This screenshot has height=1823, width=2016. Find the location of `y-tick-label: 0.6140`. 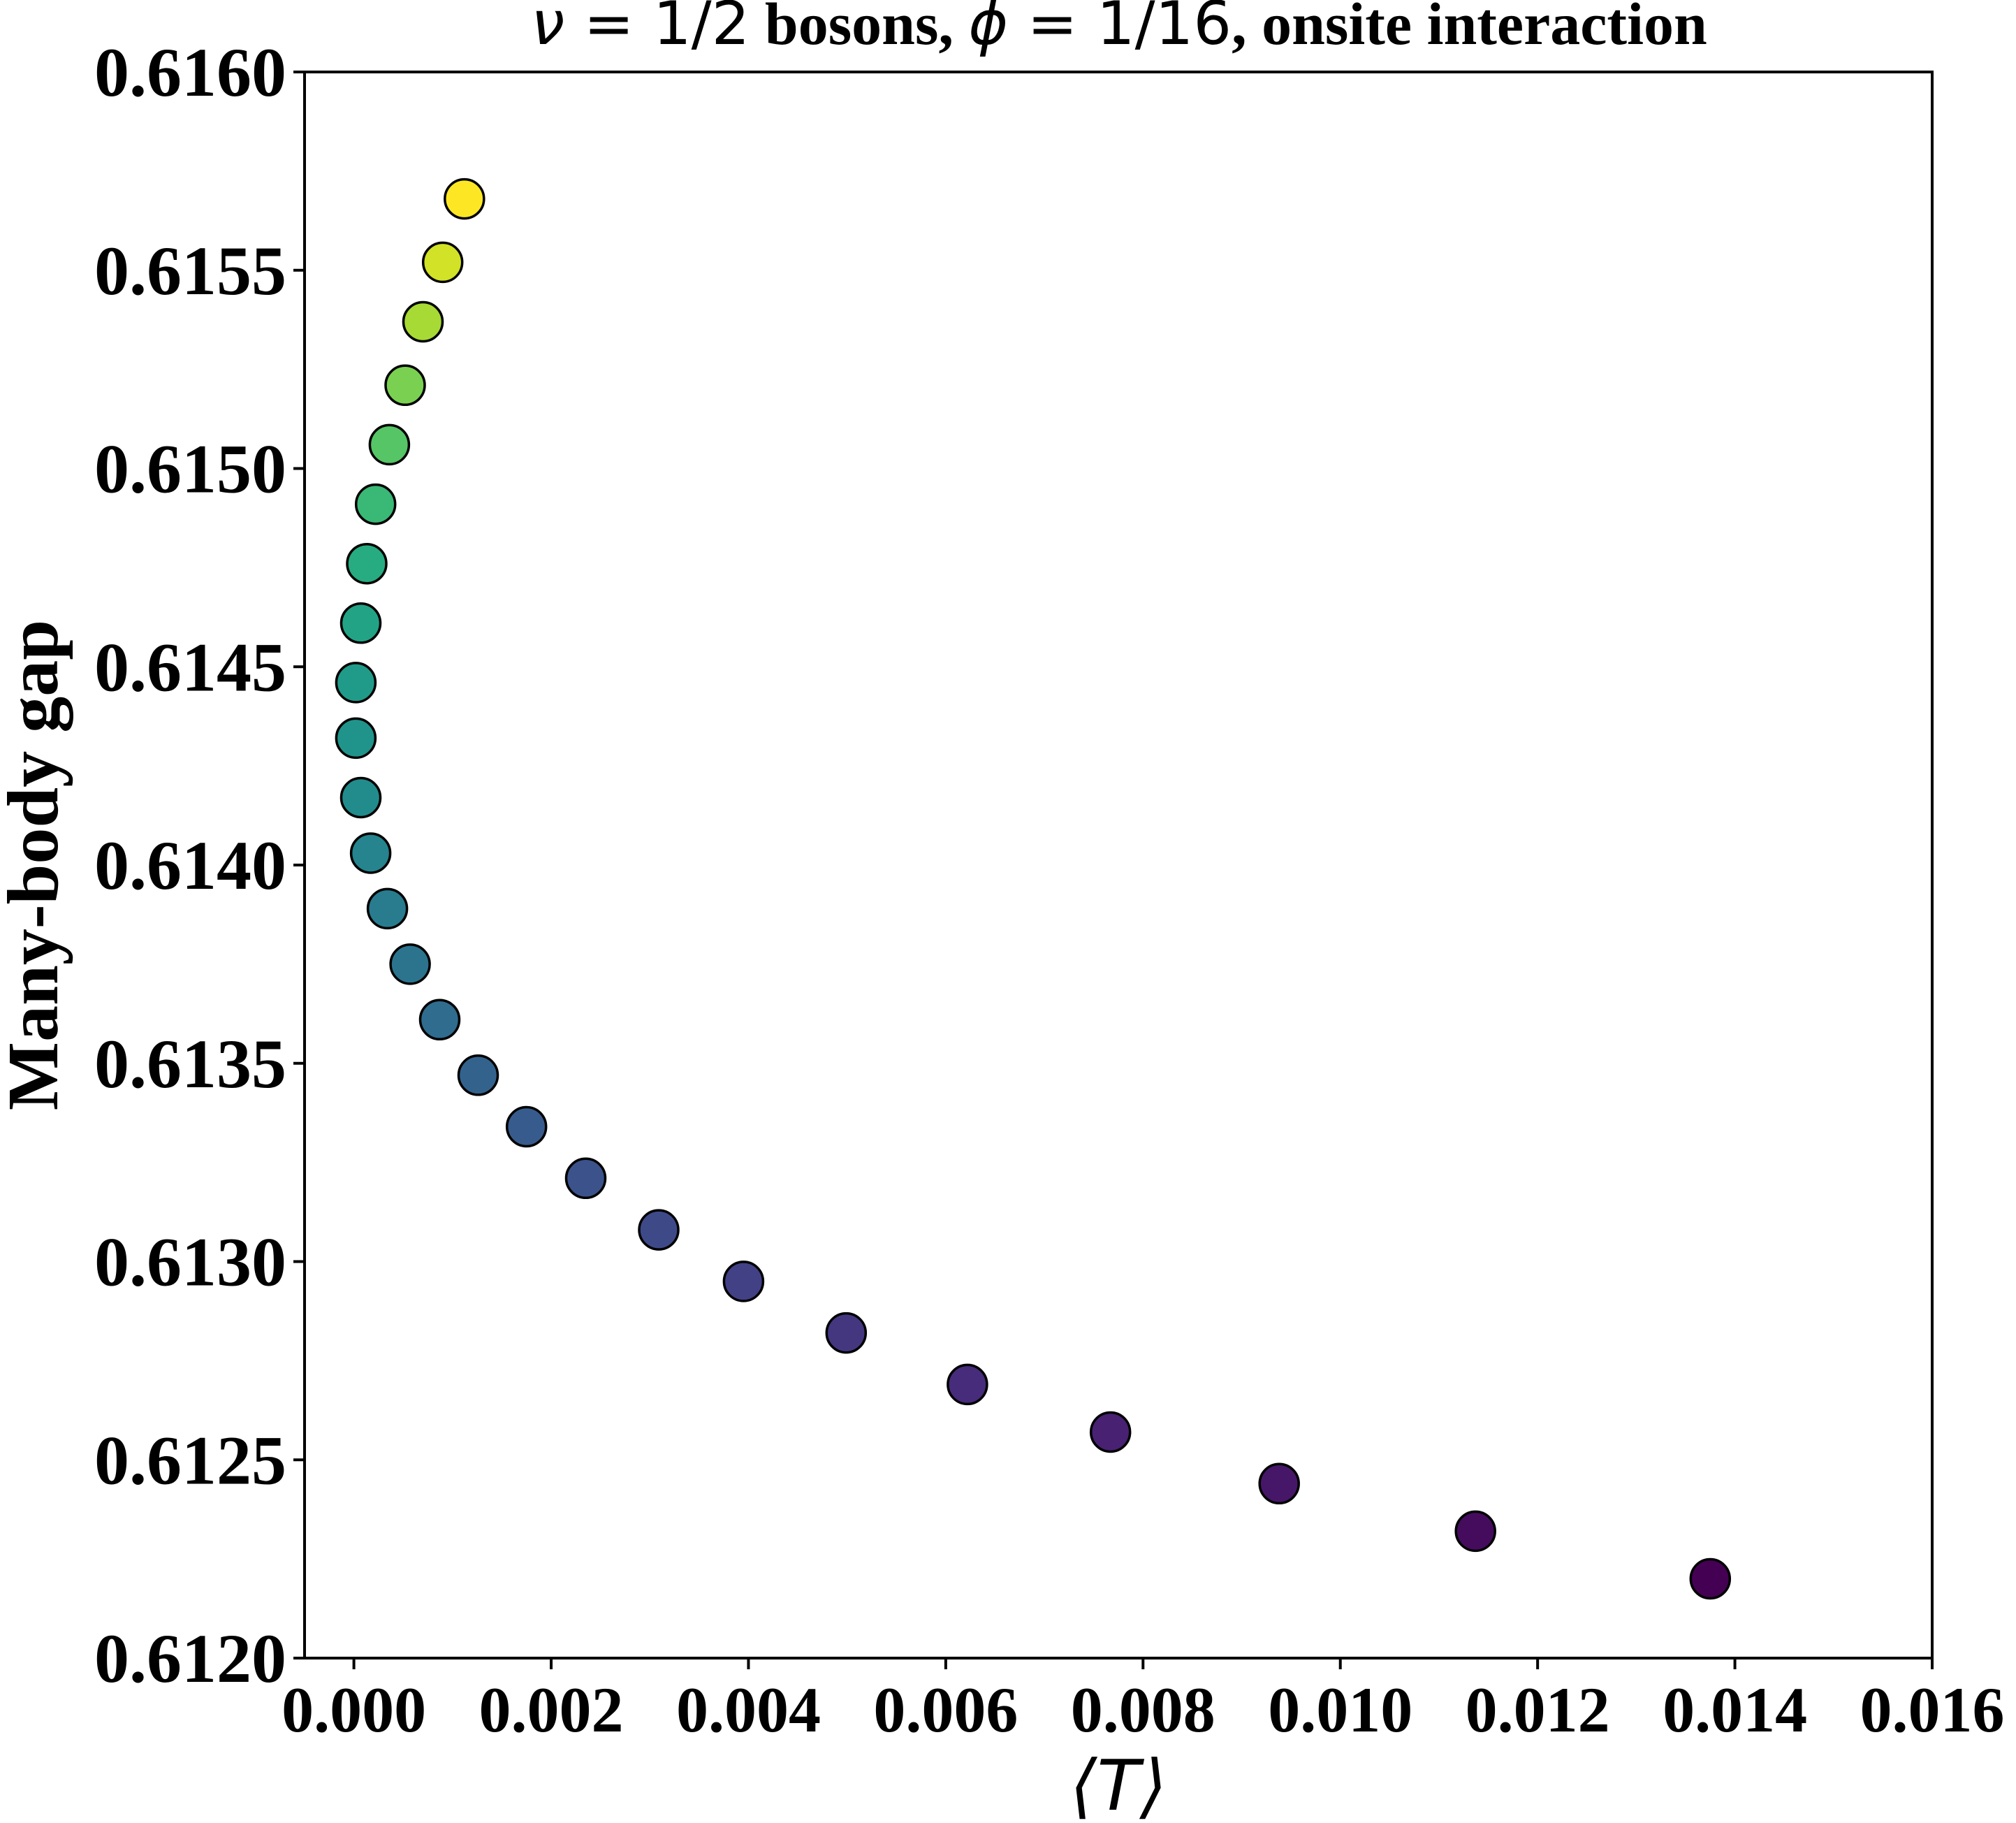

y-tick-label: 0.6140 is located at coordinates (190, 865).